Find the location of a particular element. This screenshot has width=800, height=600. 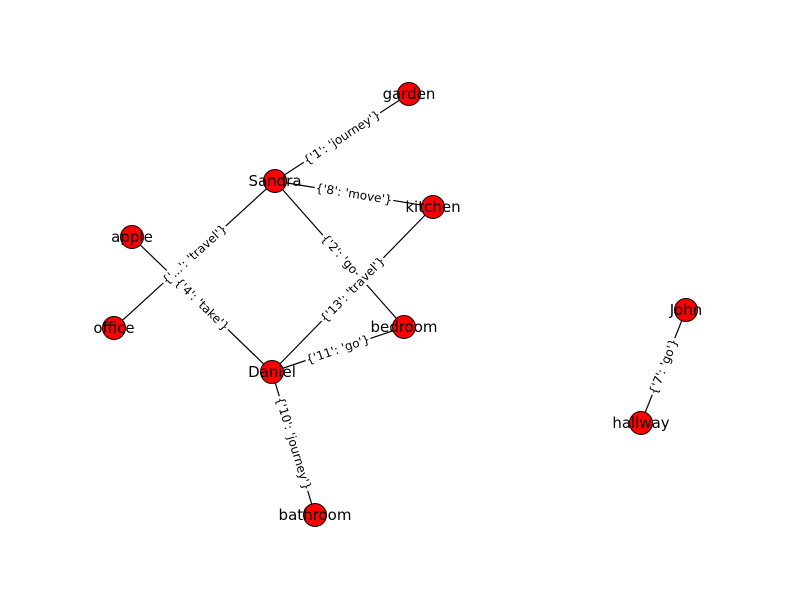

node-garden is located at coordinates (409, 94).